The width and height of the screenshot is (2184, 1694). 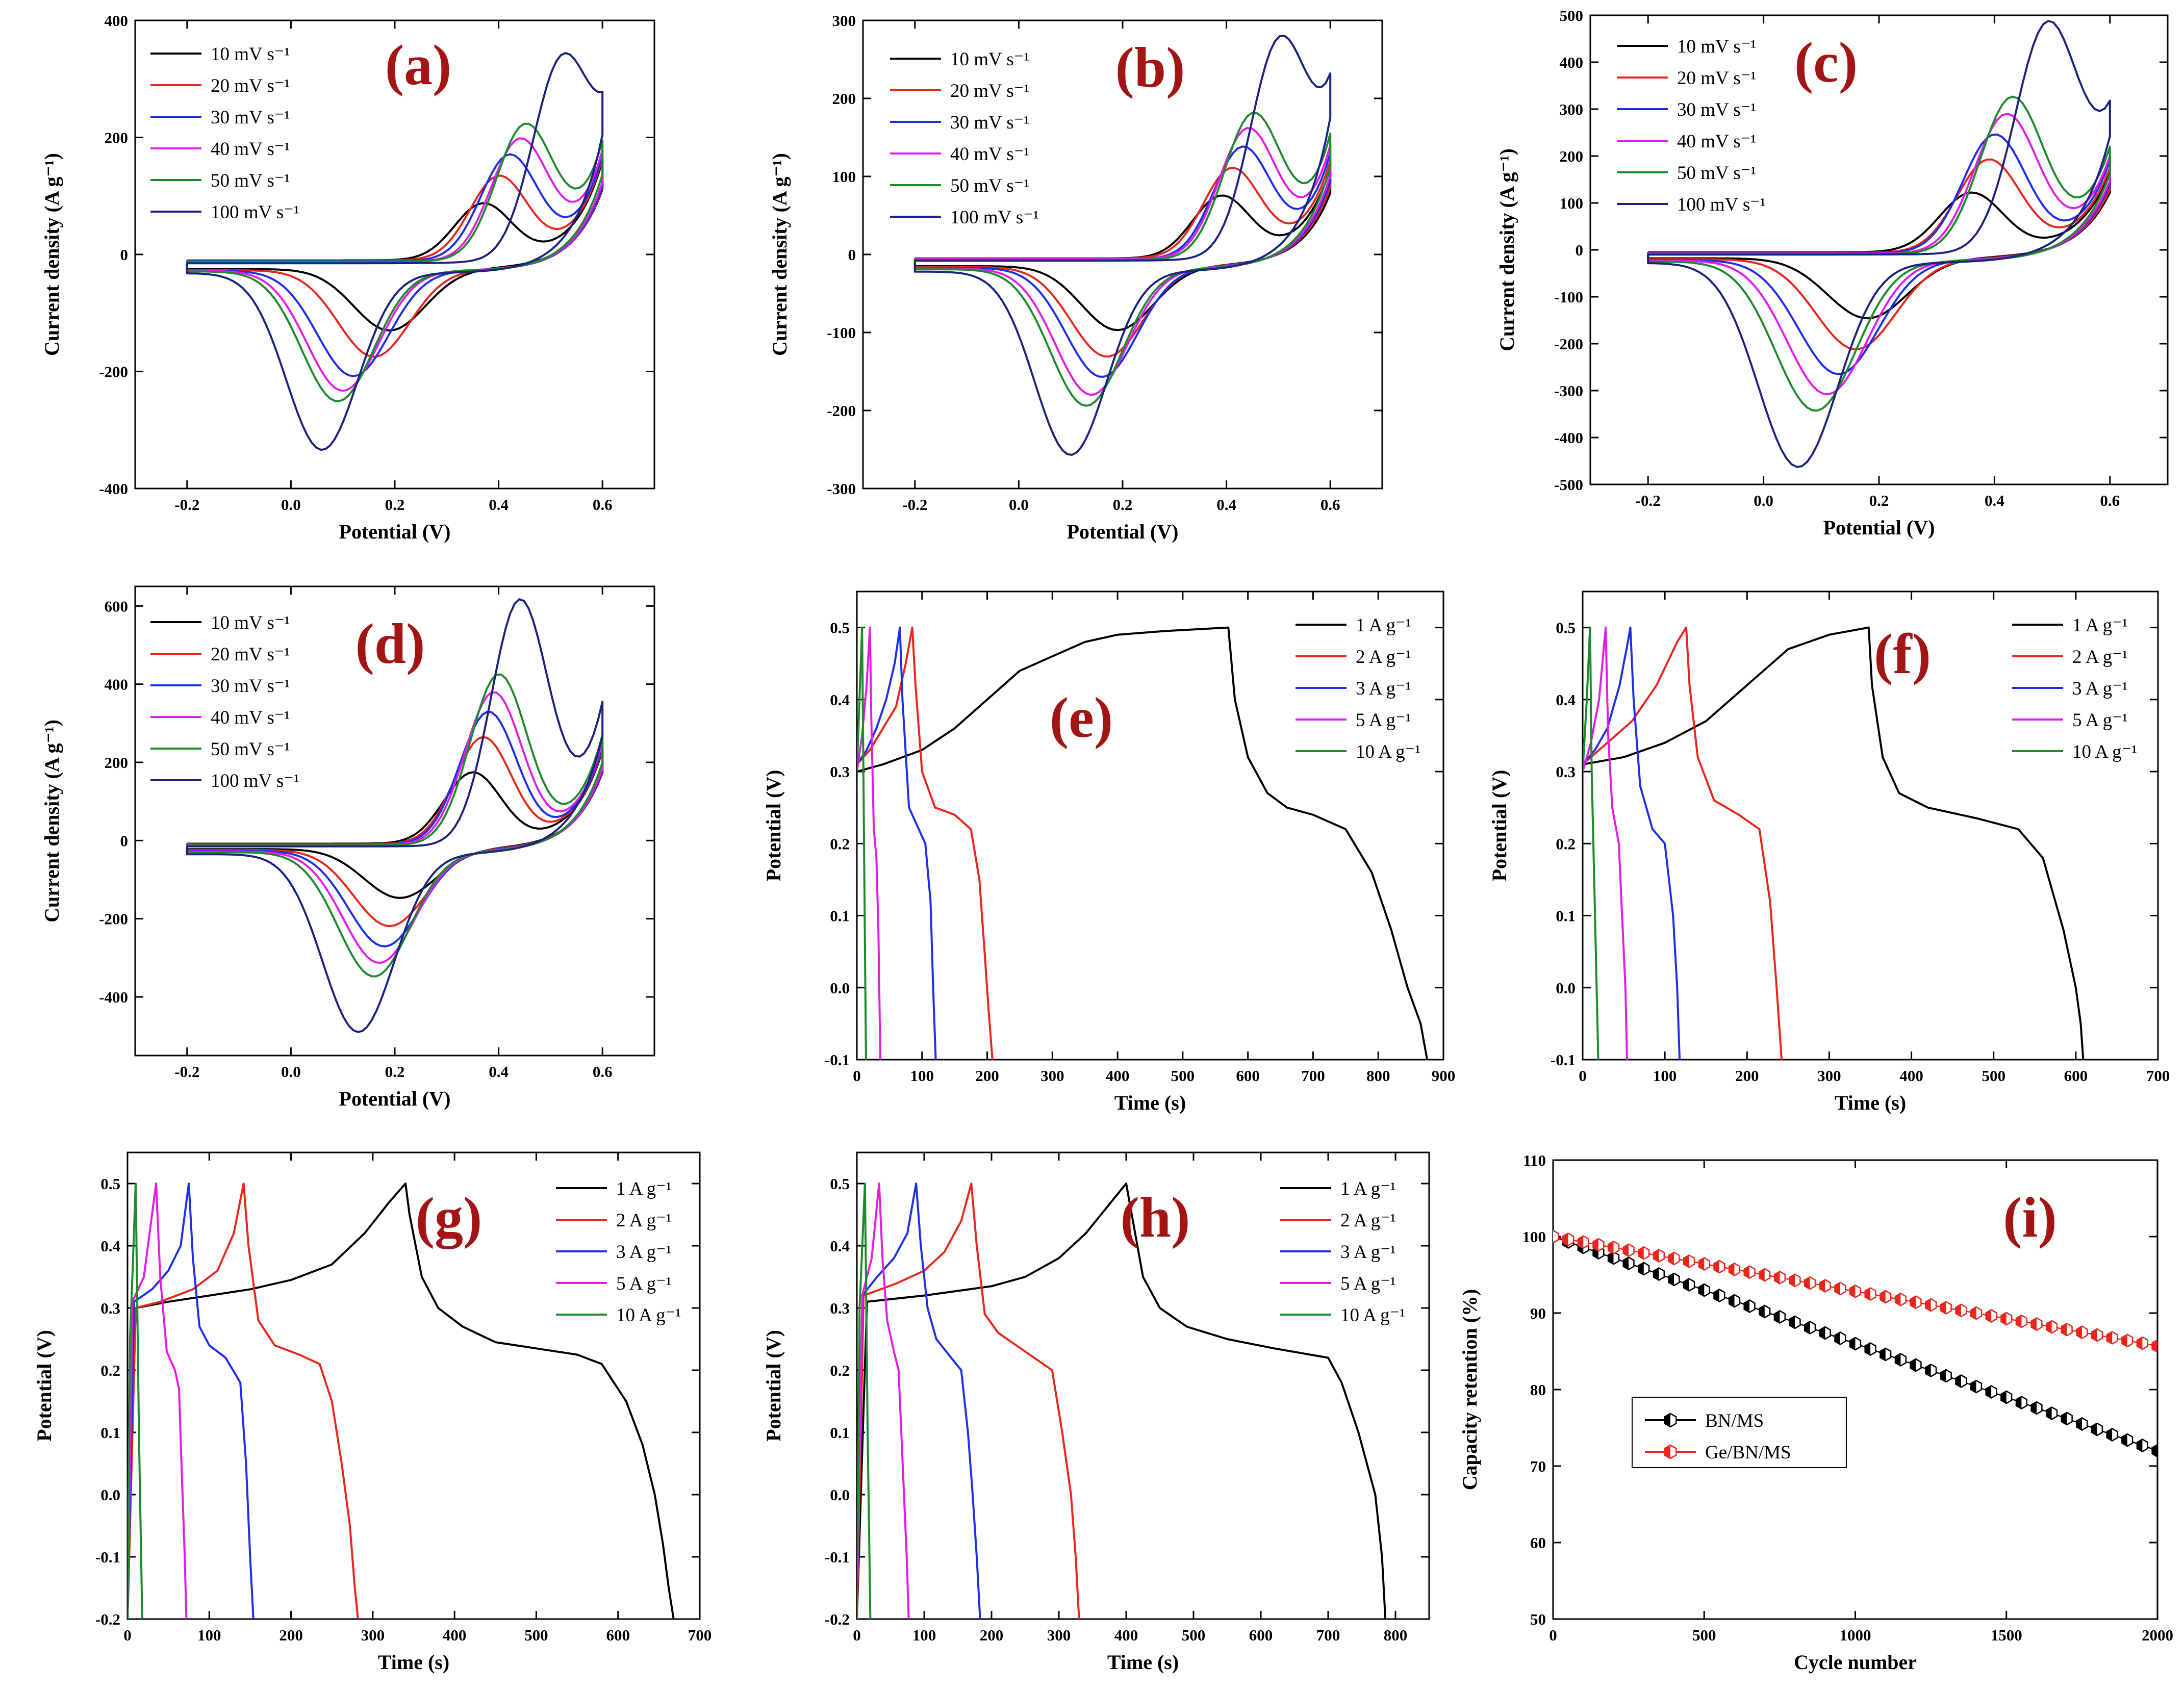 I want to click on x-tick-label: -0.2, so click(x=187, y=1072).